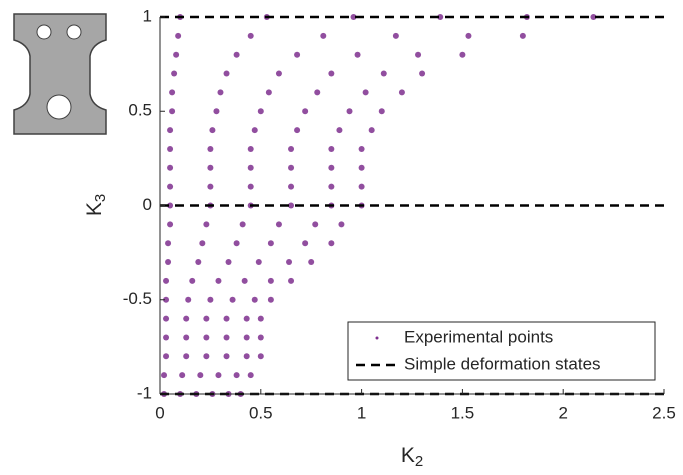 Image resolution: width=683 pixels, height=475 pixels. I want to click on x-tick-label: 1.5, so click(463, 412).